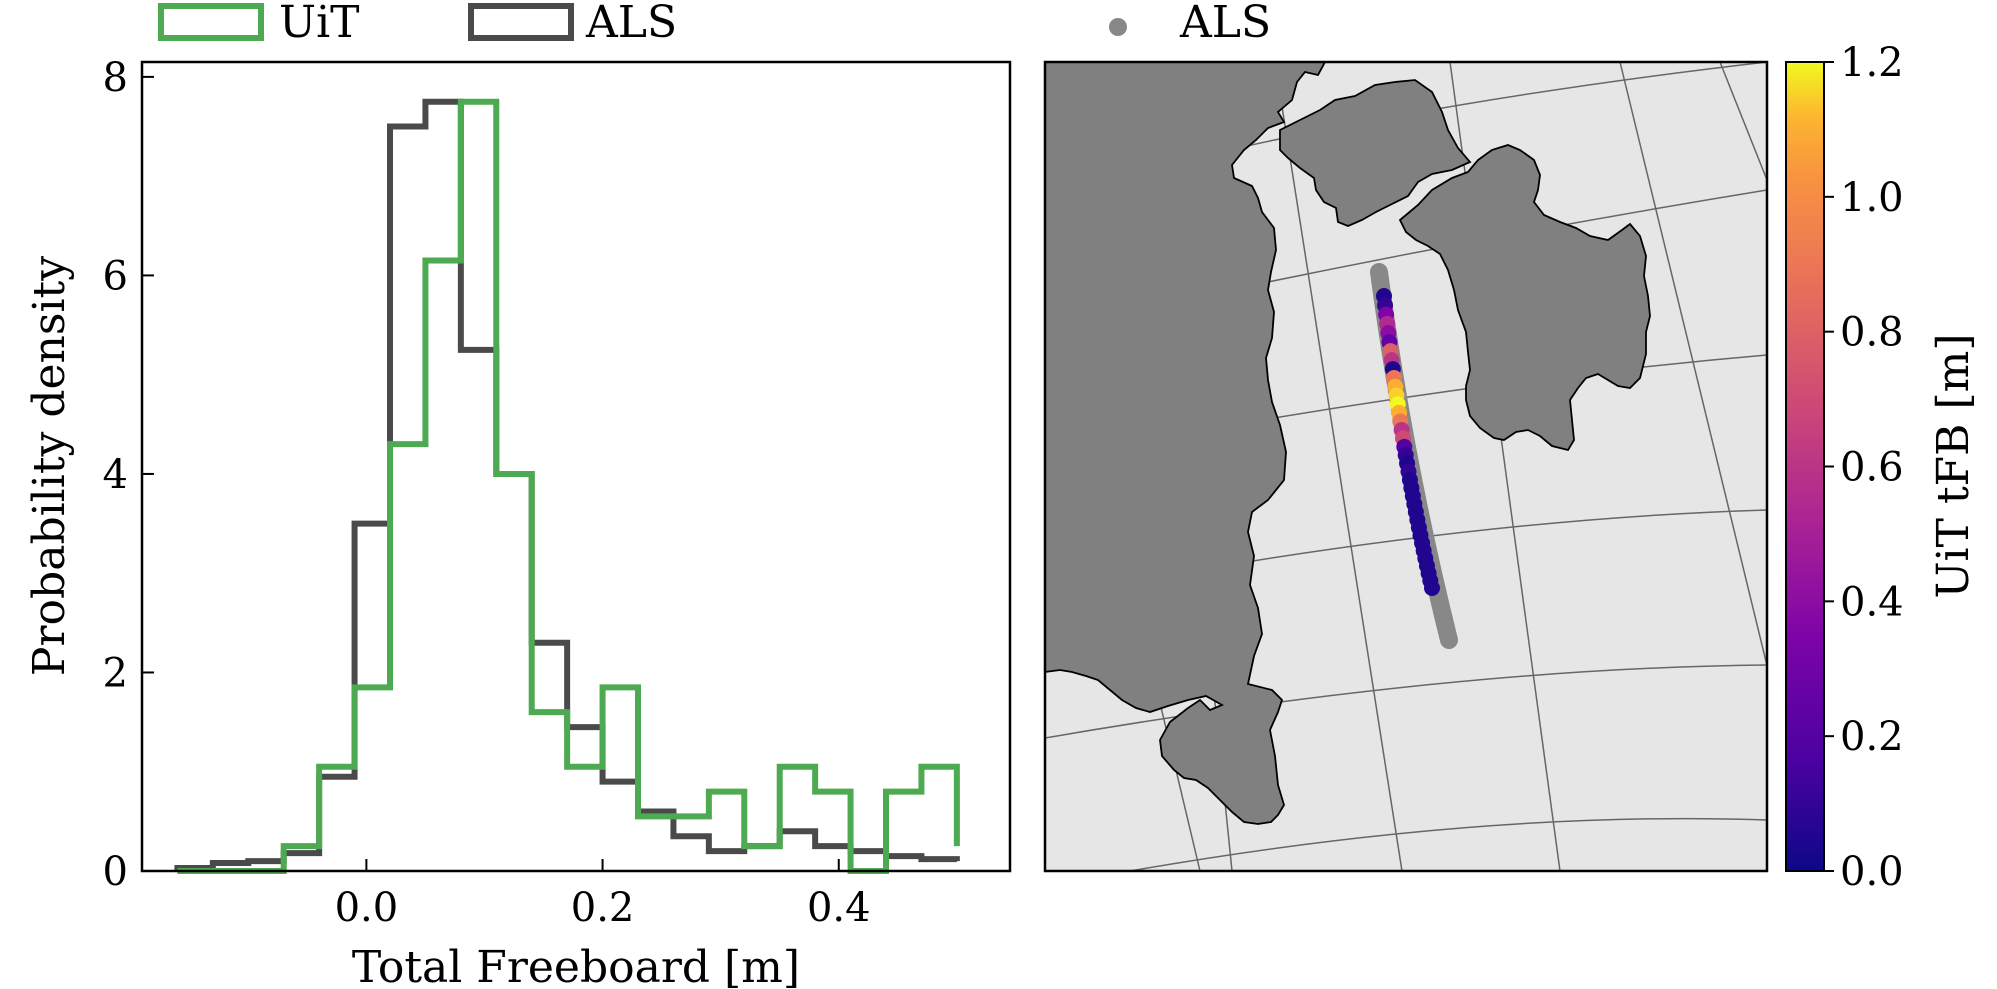  Describe the element at coordinates (1872, 333) in the screenshot. I see `colorbar-tick-label: 0.8` at that location.